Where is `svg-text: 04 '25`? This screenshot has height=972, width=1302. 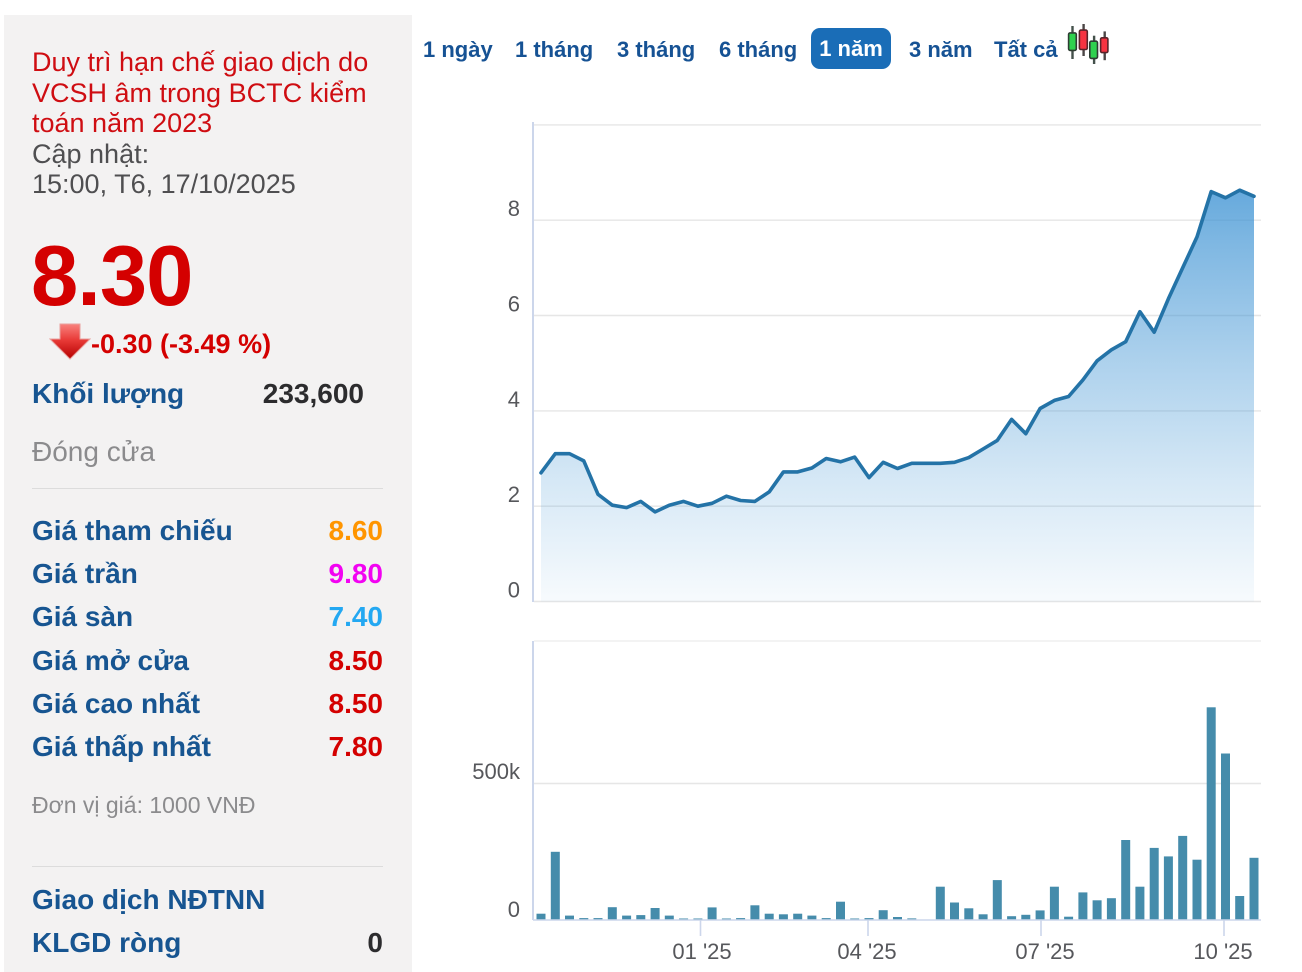
svg-text: 04 '25 is located at coordinates (866, 951).